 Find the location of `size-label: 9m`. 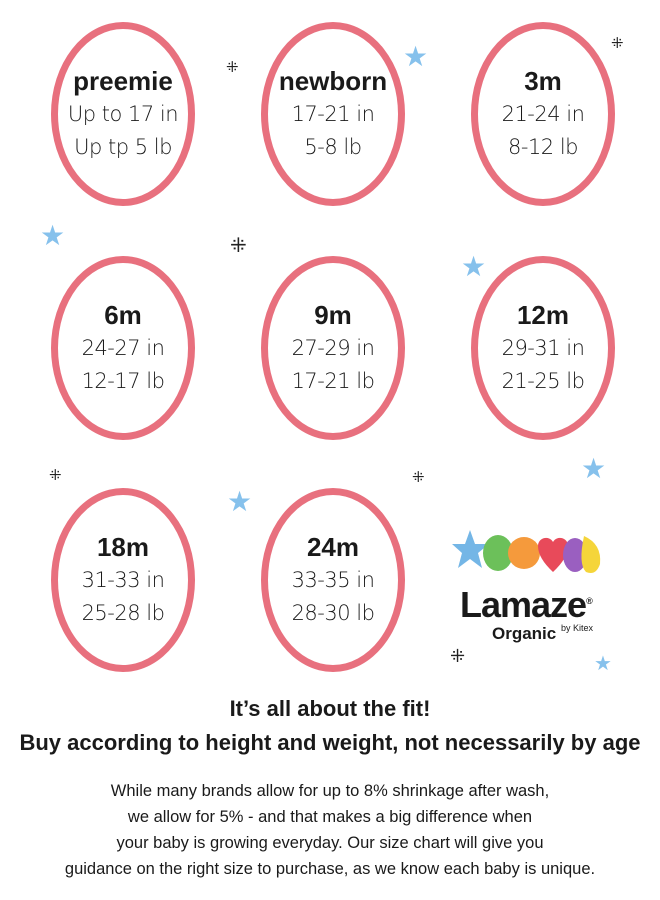

size-label: 9m is located at coordinates (333, 315).